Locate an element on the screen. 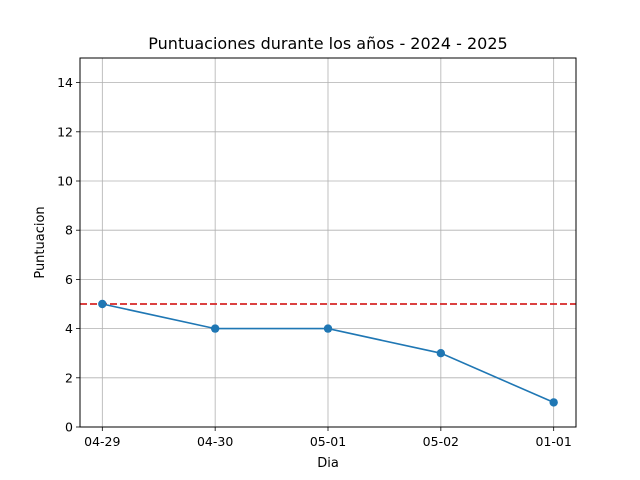 The width and height of the screenshot is (640, 480). y-tick-label: 8 is located at coordinates (69, 230).